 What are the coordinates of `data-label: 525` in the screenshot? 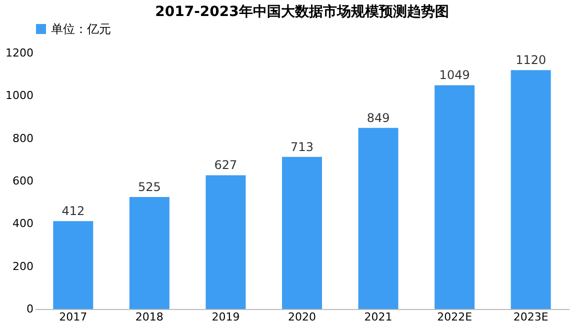 It's located at (149, 187).